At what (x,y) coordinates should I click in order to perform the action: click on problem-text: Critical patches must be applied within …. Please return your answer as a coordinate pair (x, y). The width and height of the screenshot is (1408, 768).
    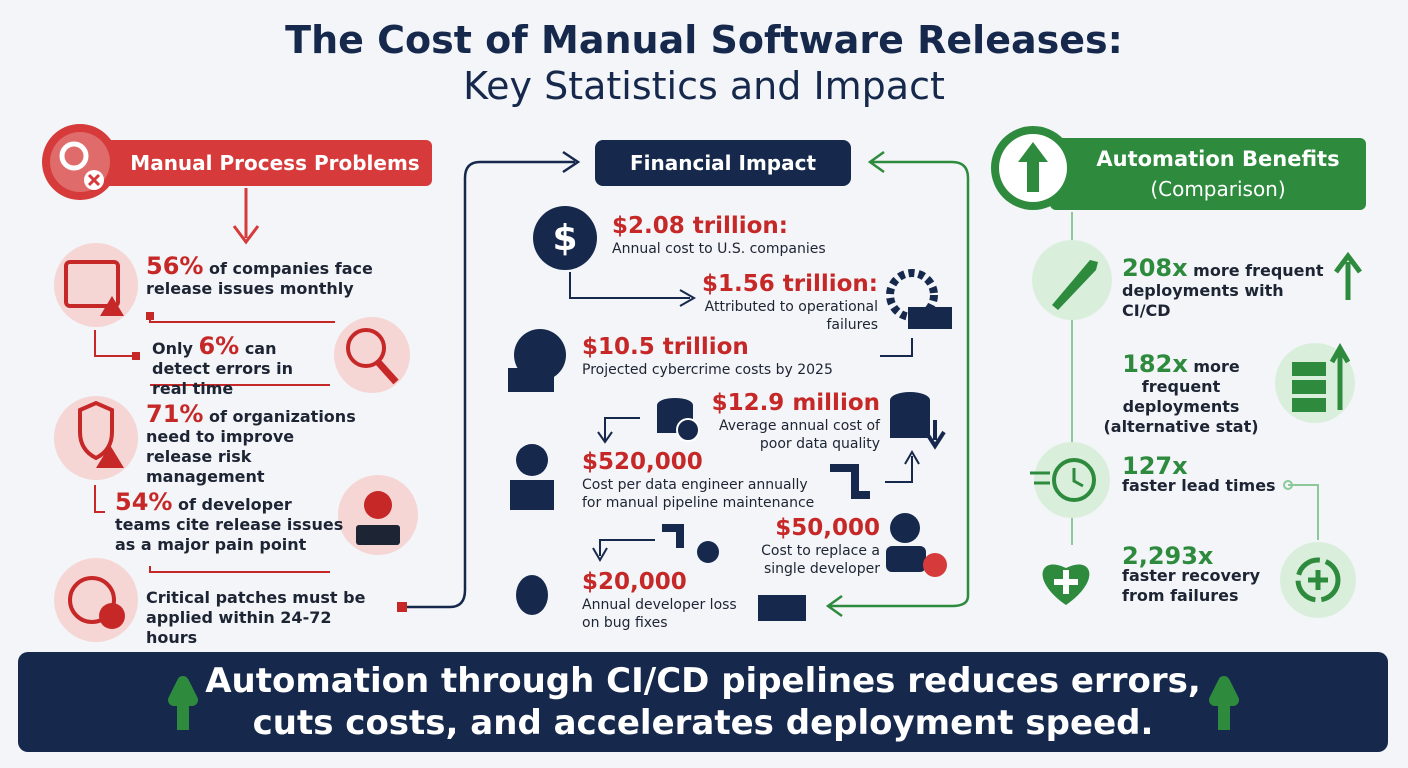
    Looking at the image, I should click on (256, 617).